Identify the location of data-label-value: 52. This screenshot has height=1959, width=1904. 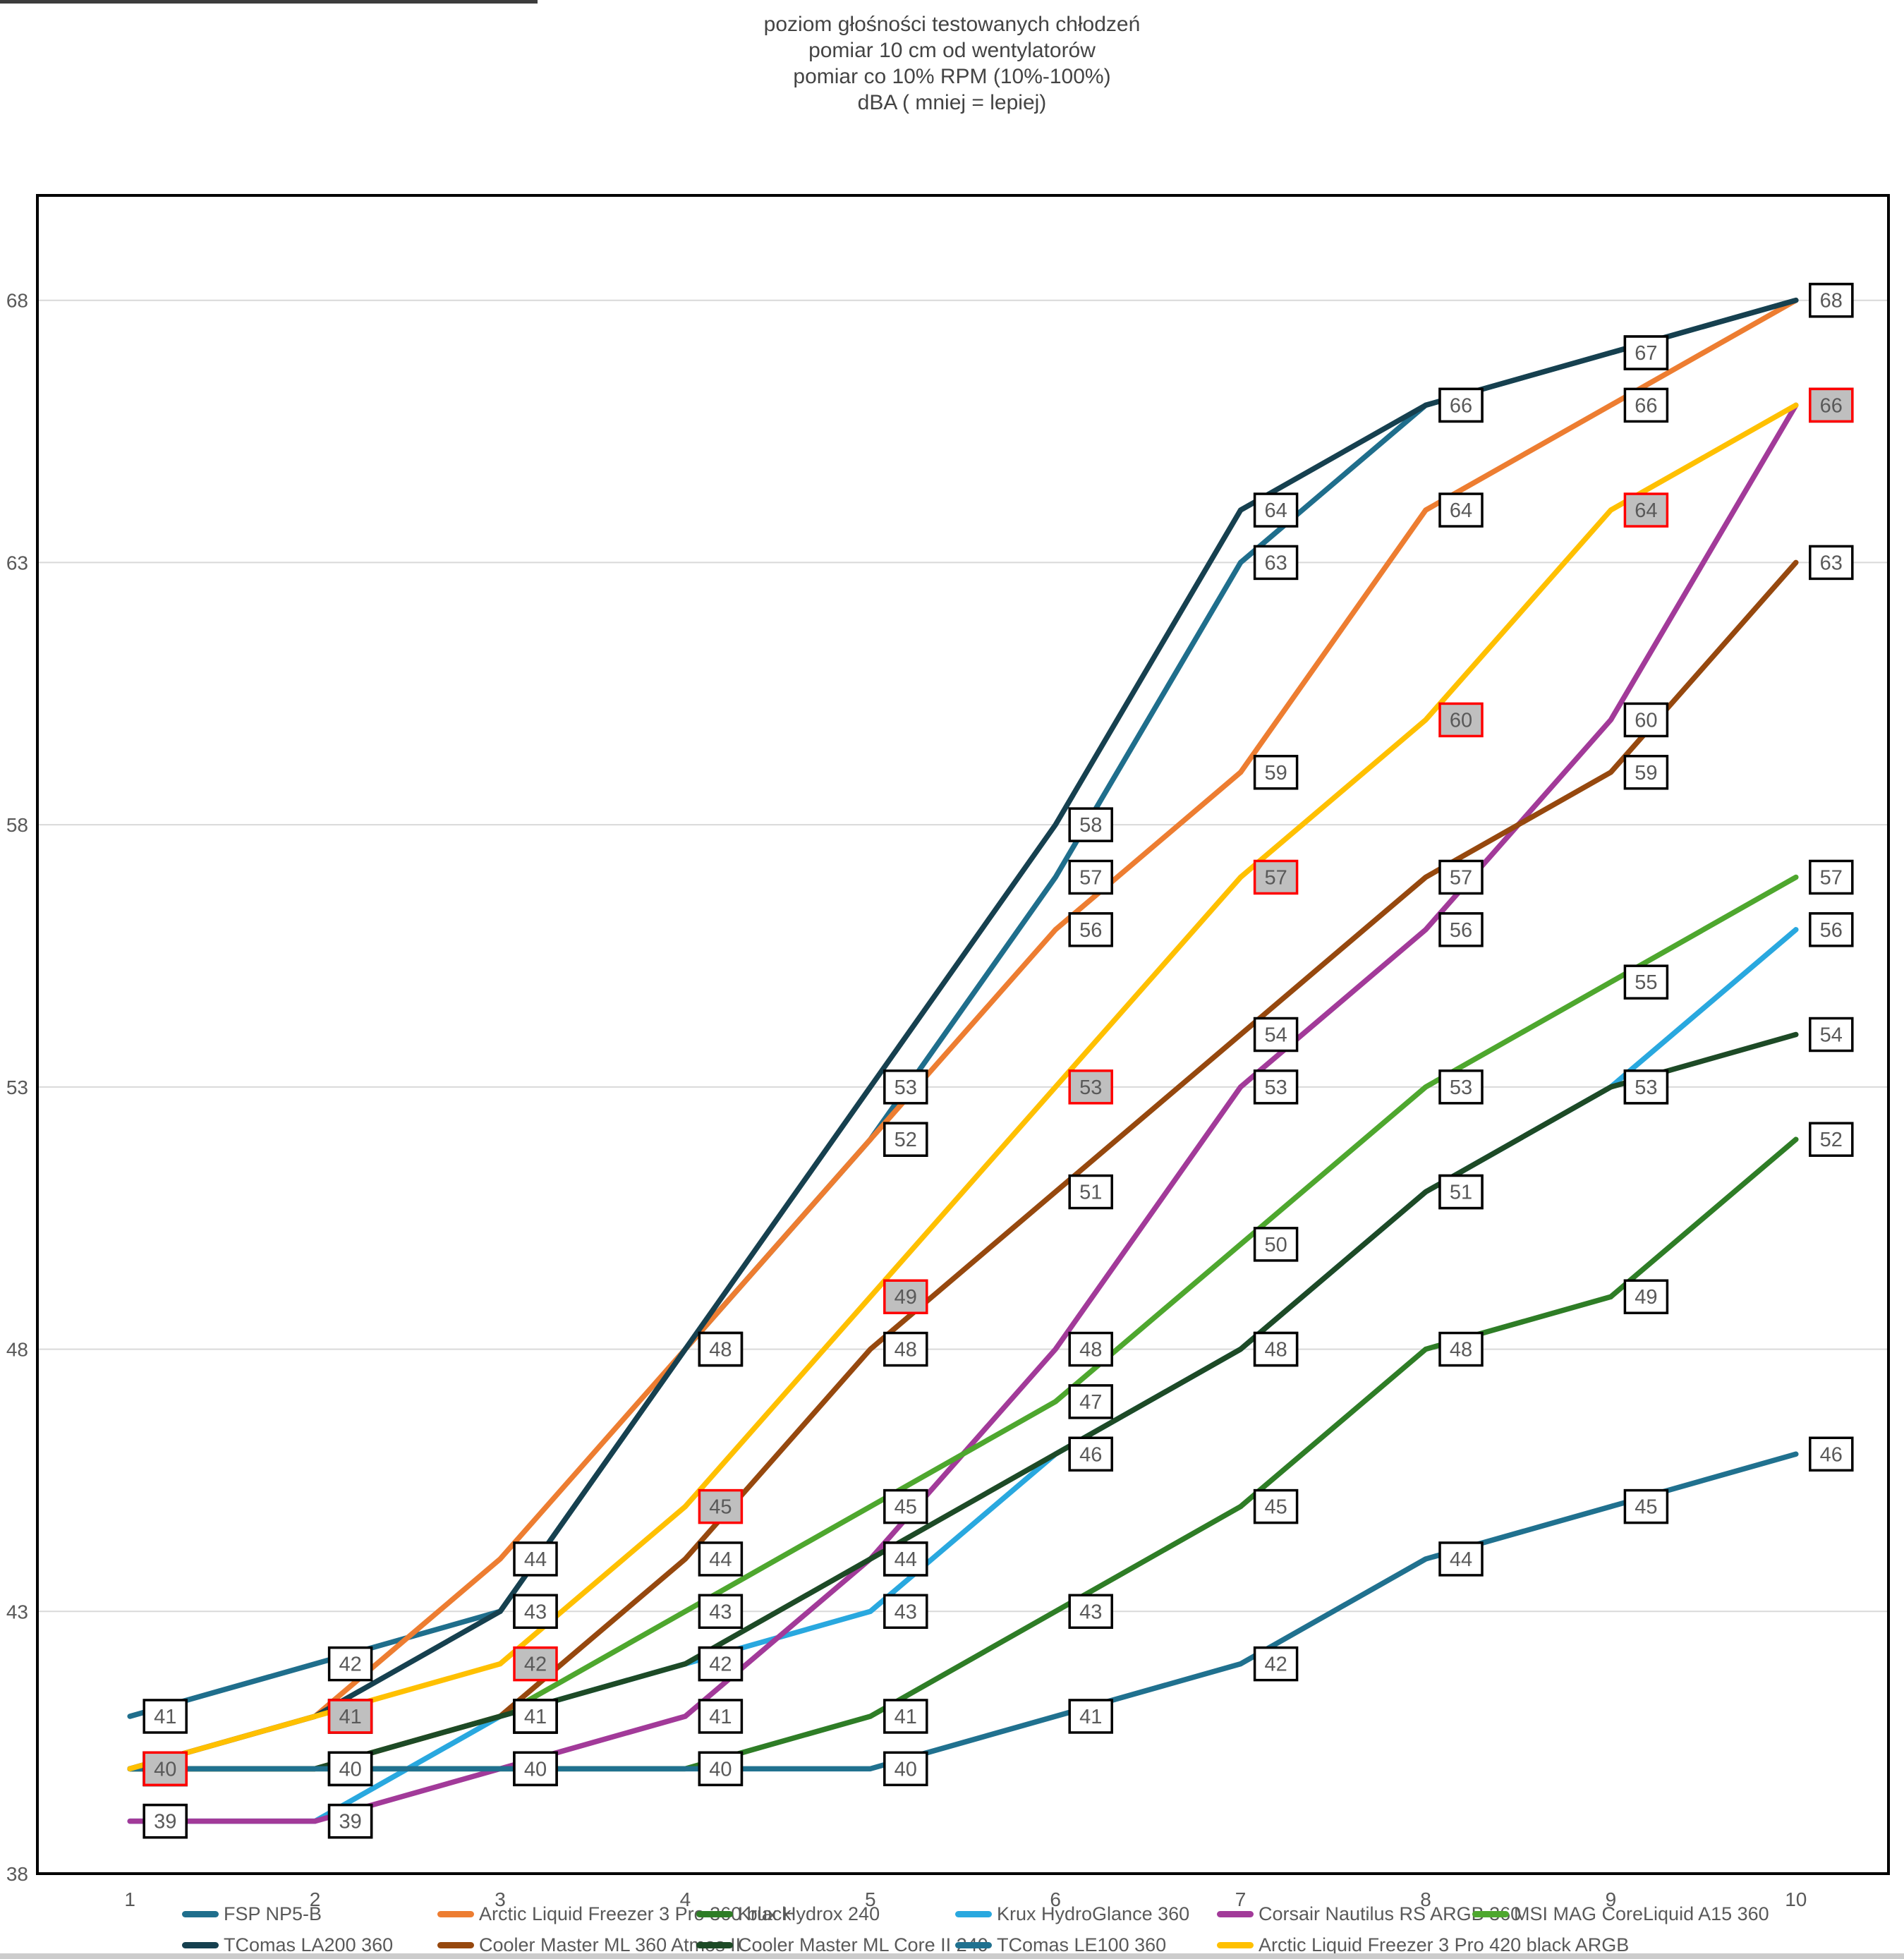
(906, 1140).